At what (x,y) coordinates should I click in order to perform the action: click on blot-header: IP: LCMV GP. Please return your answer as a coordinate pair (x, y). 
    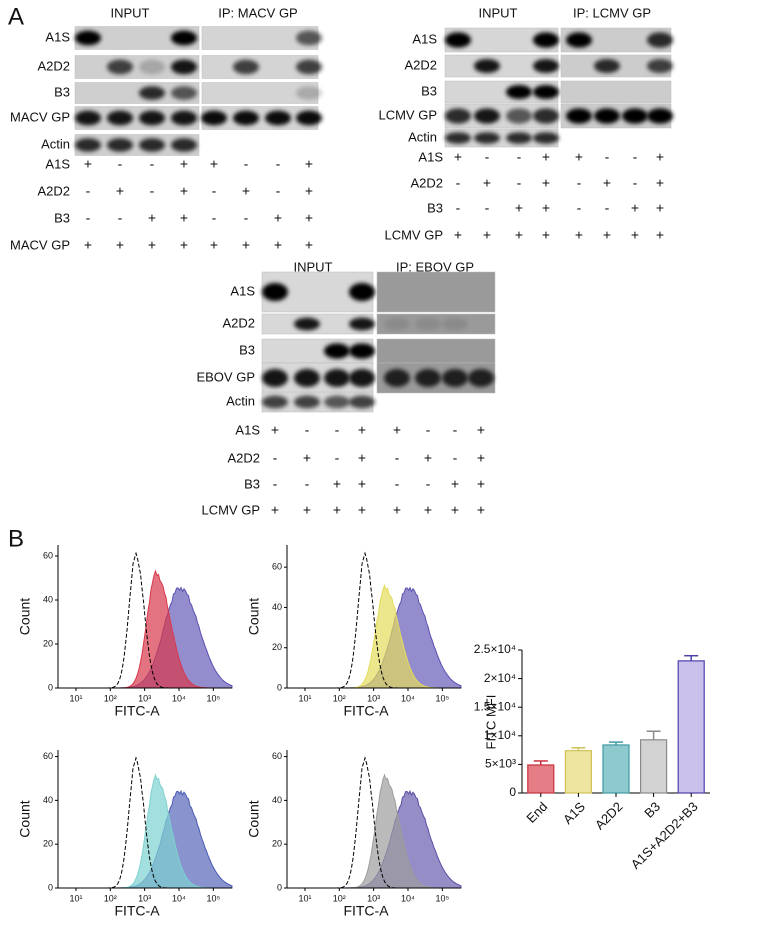
    Looking at the image, I should click on (612, 12).